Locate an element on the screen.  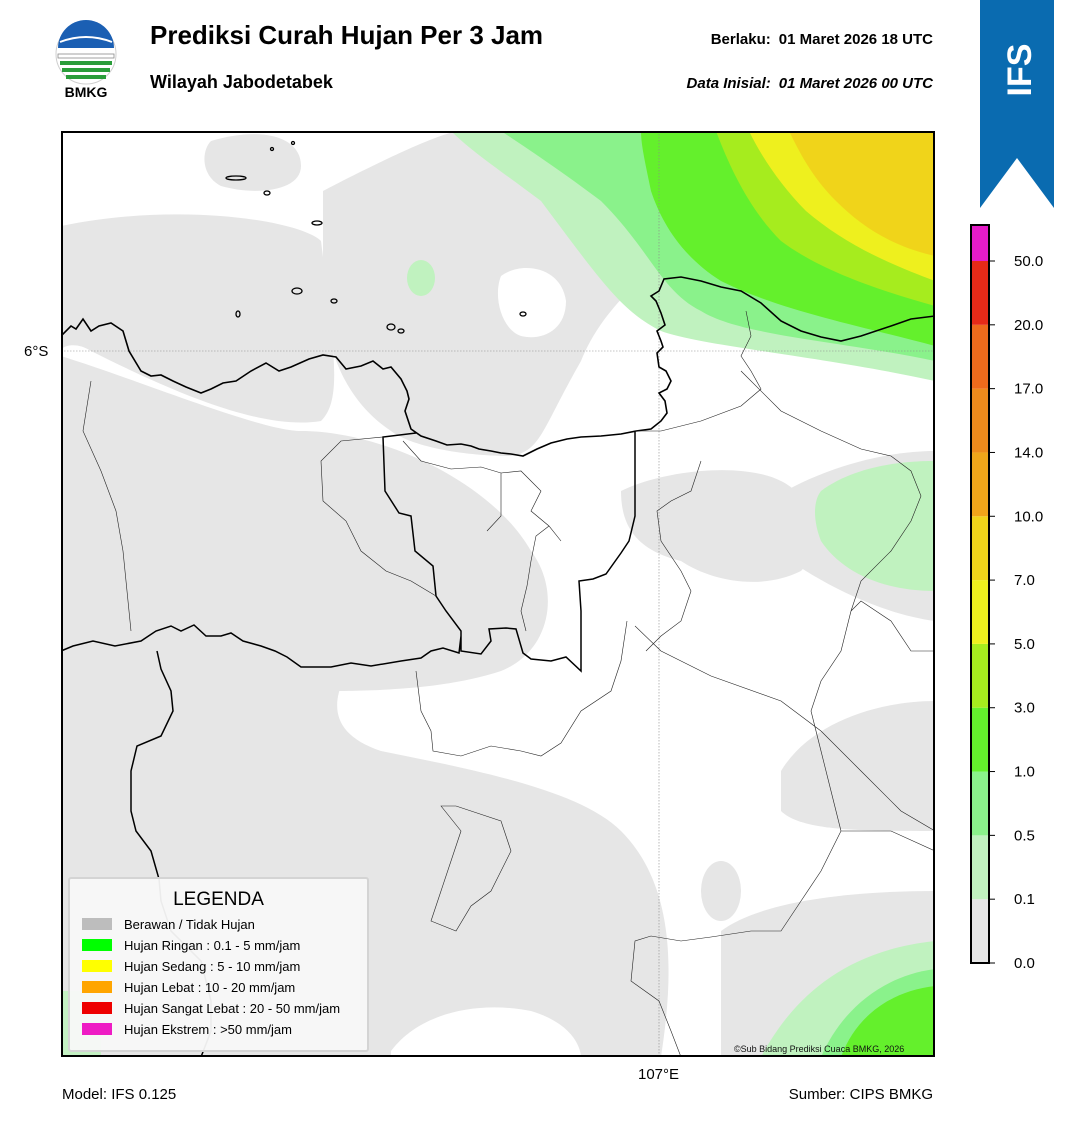
init-time-label: Data Inisial: is located at coordinates (728, 83).